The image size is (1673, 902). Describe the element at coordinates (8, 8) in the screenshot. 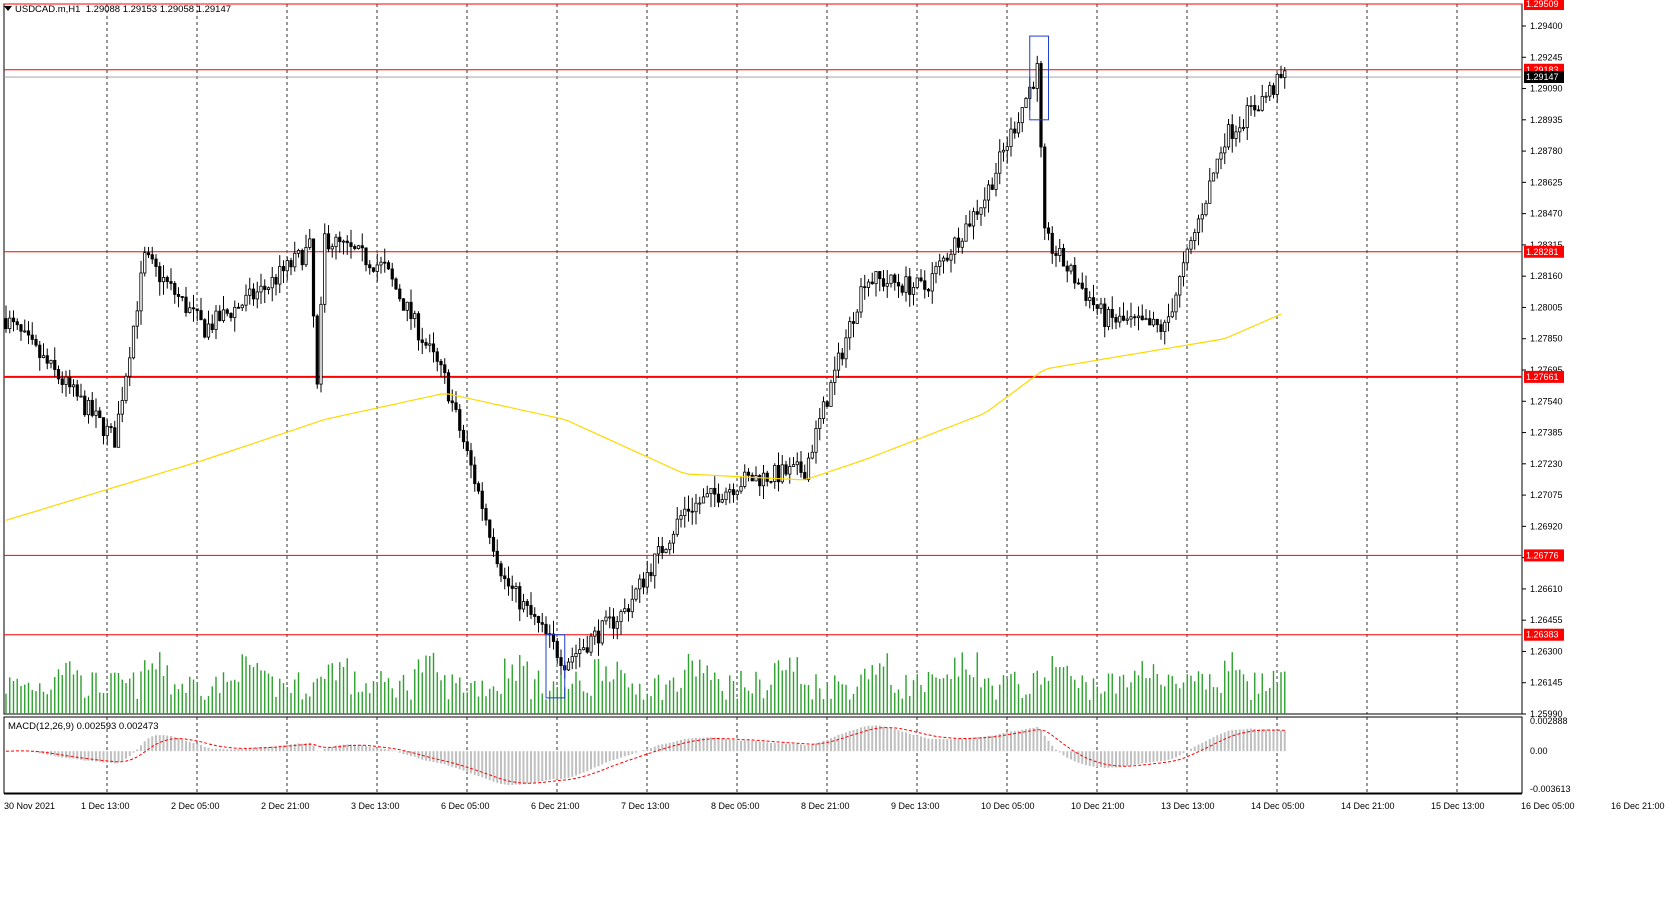

I see `symbol-dropdown-icon` at that location.